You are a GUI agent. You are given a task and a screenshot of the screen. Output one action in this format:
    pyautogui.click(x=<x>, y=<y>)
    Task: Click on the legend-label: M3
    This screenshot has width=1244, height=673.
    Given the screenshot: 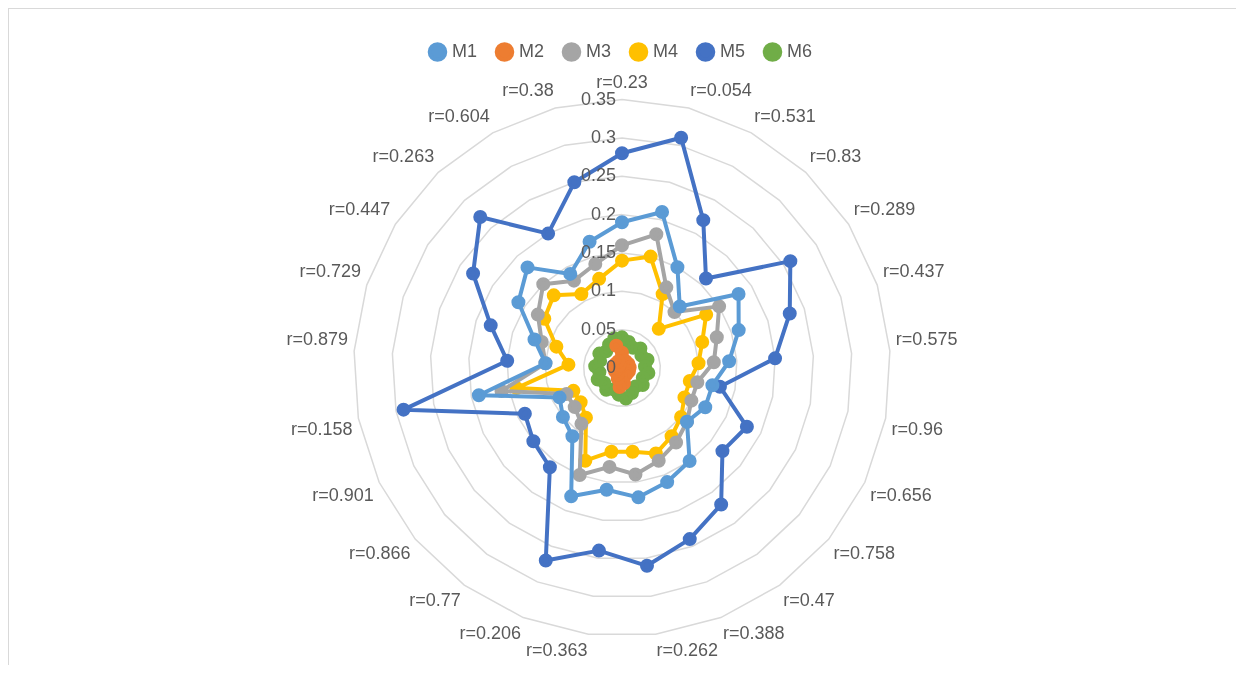 What is the action you would take?
    pyautogui.click(x=599, y=50)
    